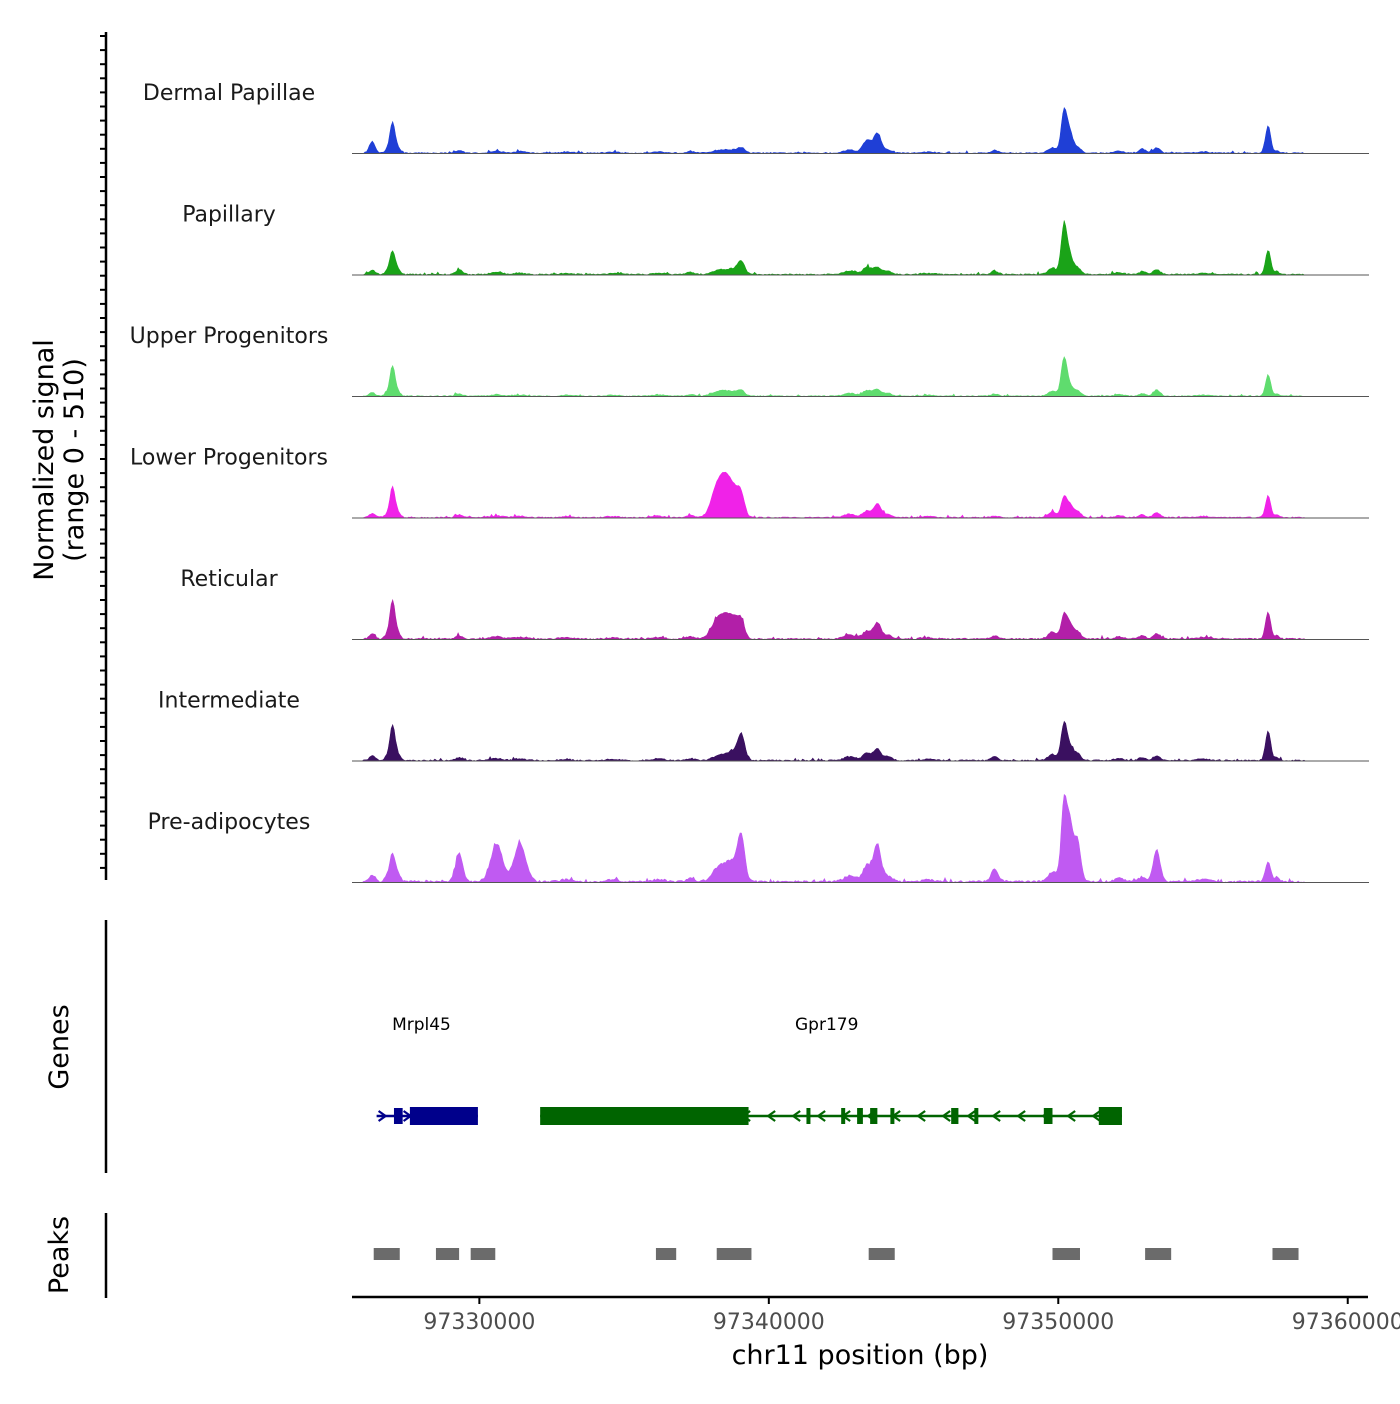 The image size is (1400, 1404). What do you see at coordinates (826, 1025) in the screenshot?
I see `gene-label: Gpr179` at bounding box center [826, 1025].